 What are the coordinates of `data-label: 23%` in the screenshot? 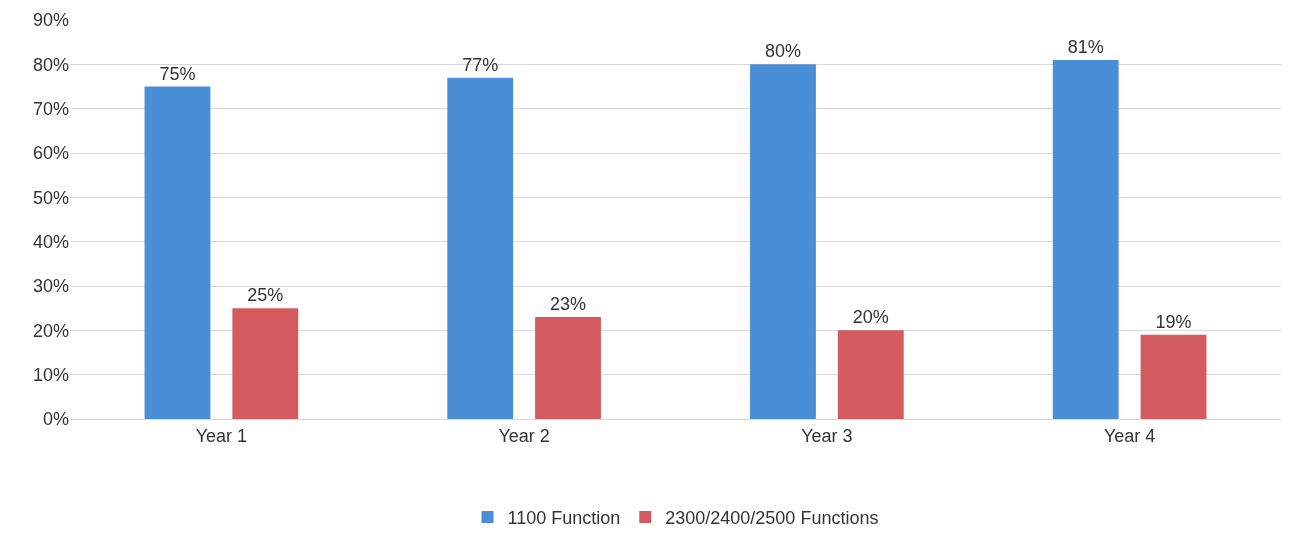 It's located at (568, 304).